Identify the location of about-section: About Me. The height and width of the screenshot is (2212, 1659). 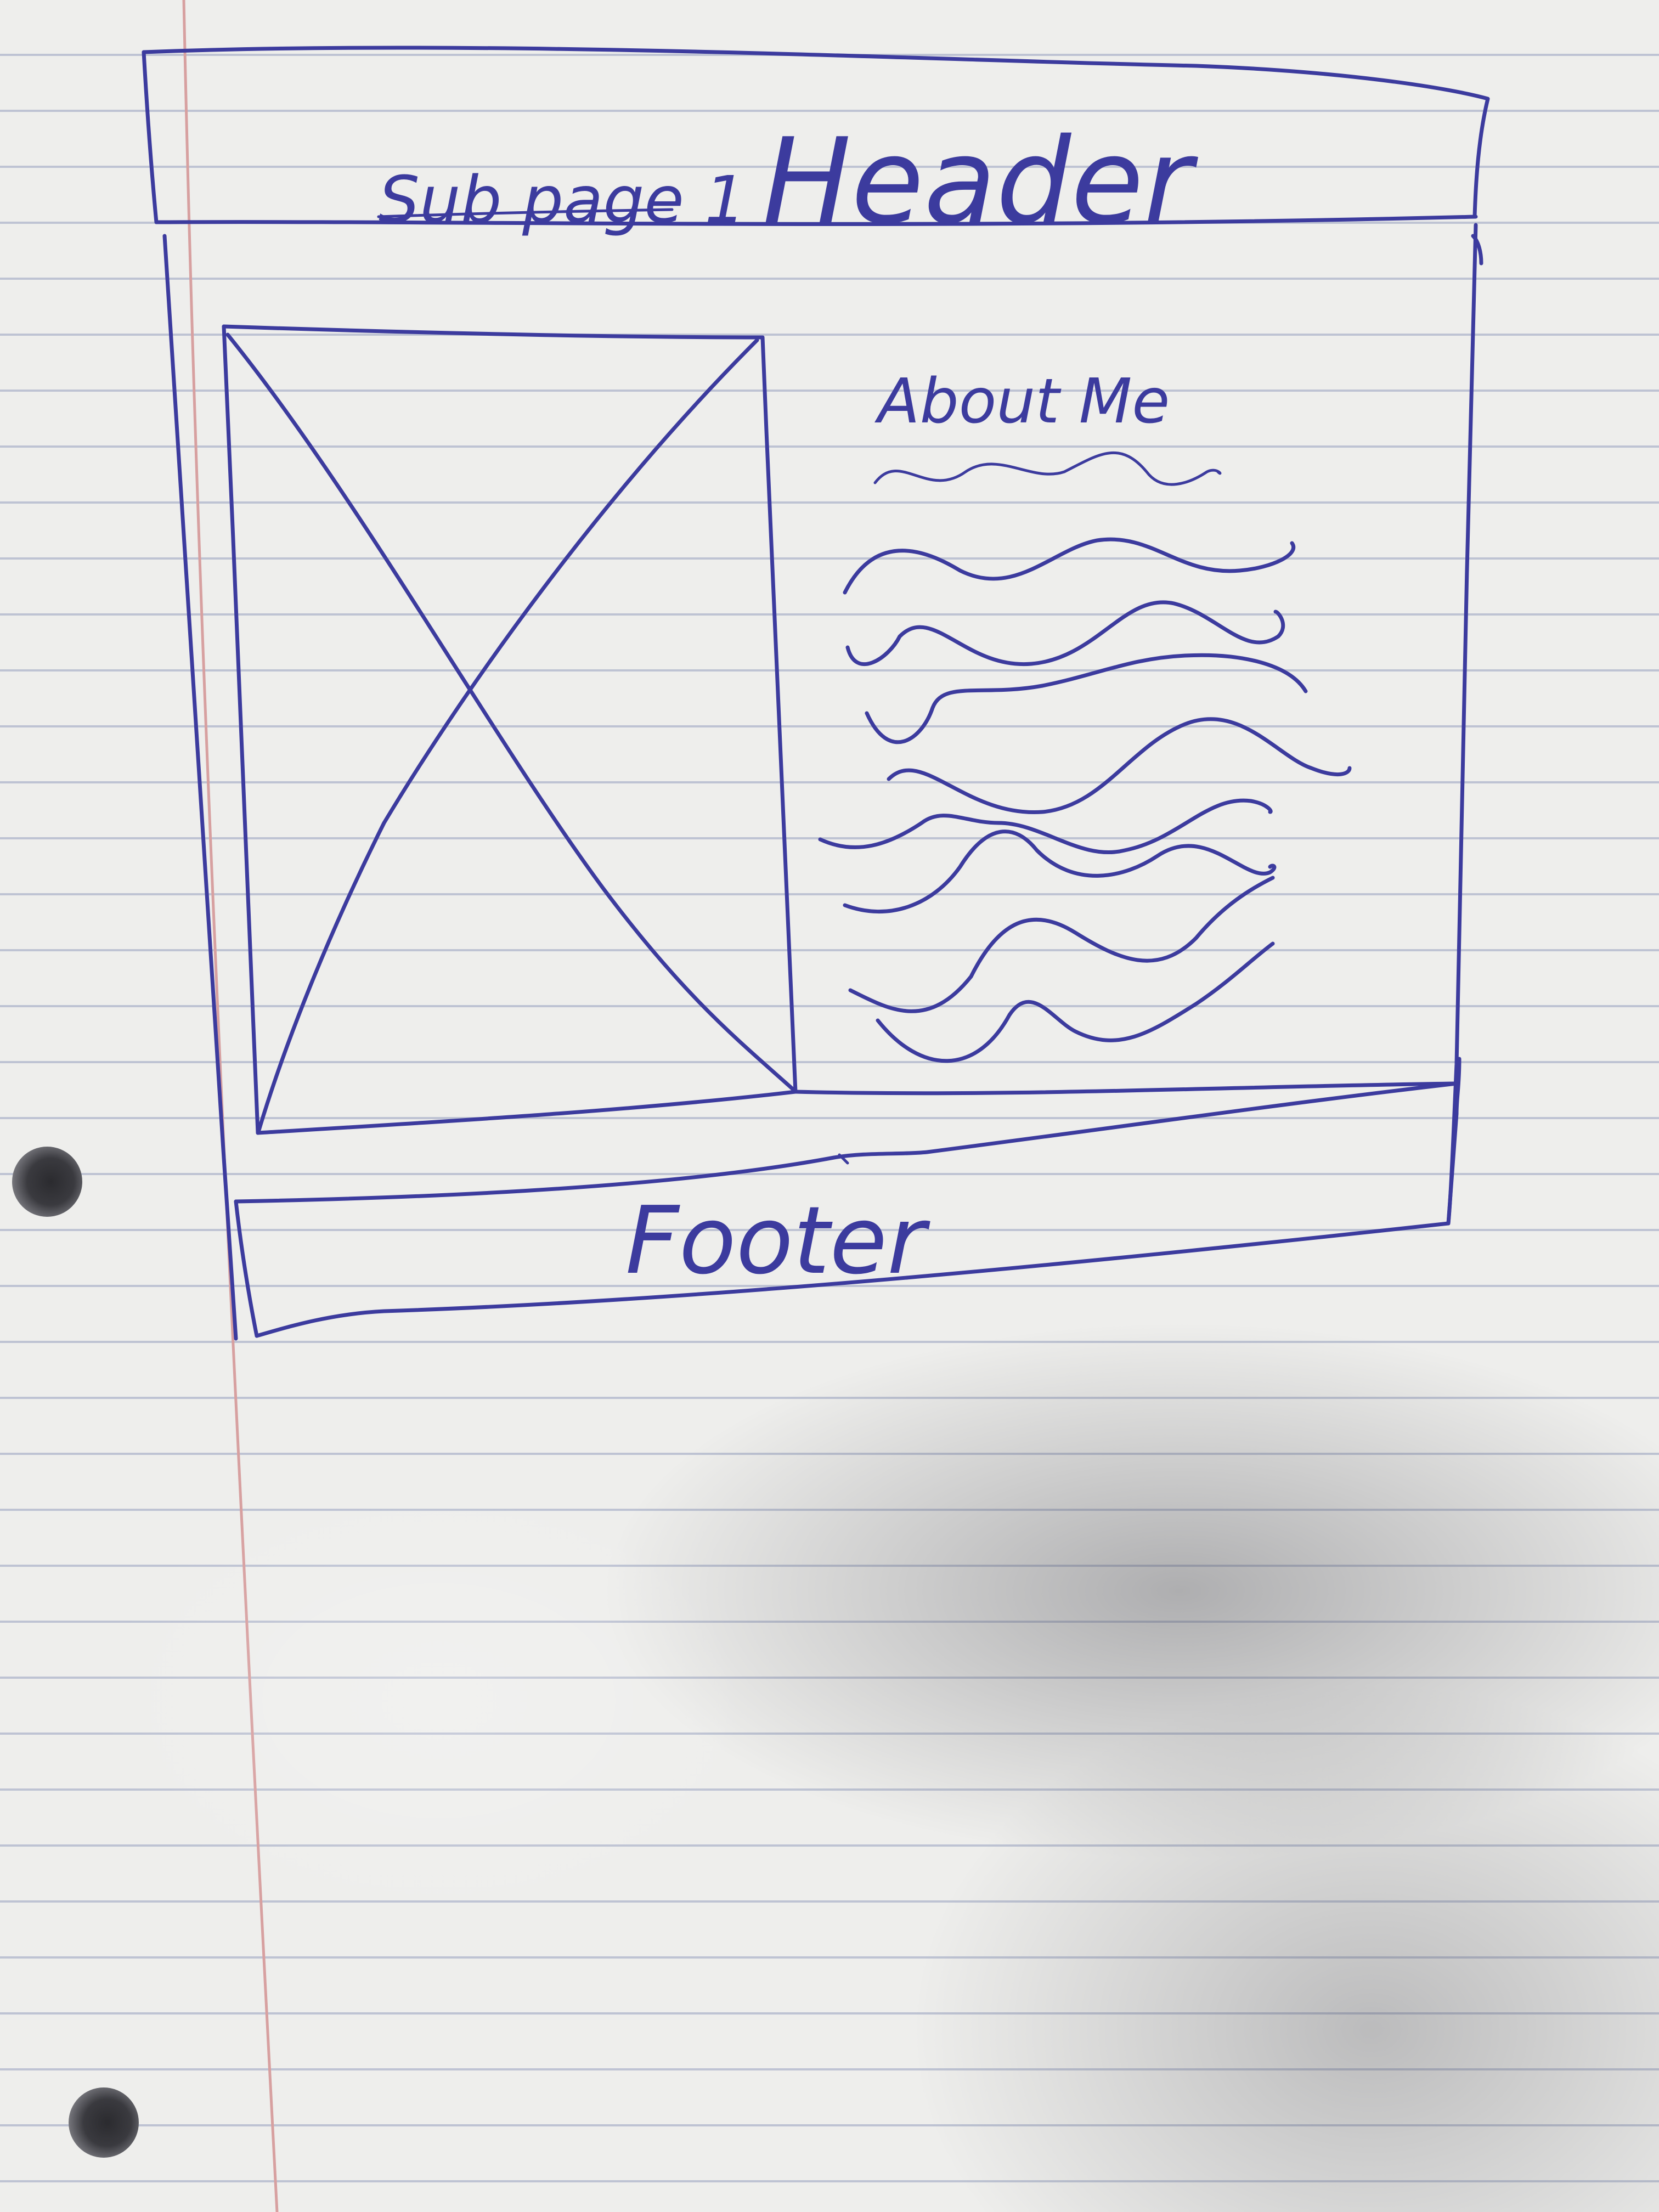
(1047, 426).